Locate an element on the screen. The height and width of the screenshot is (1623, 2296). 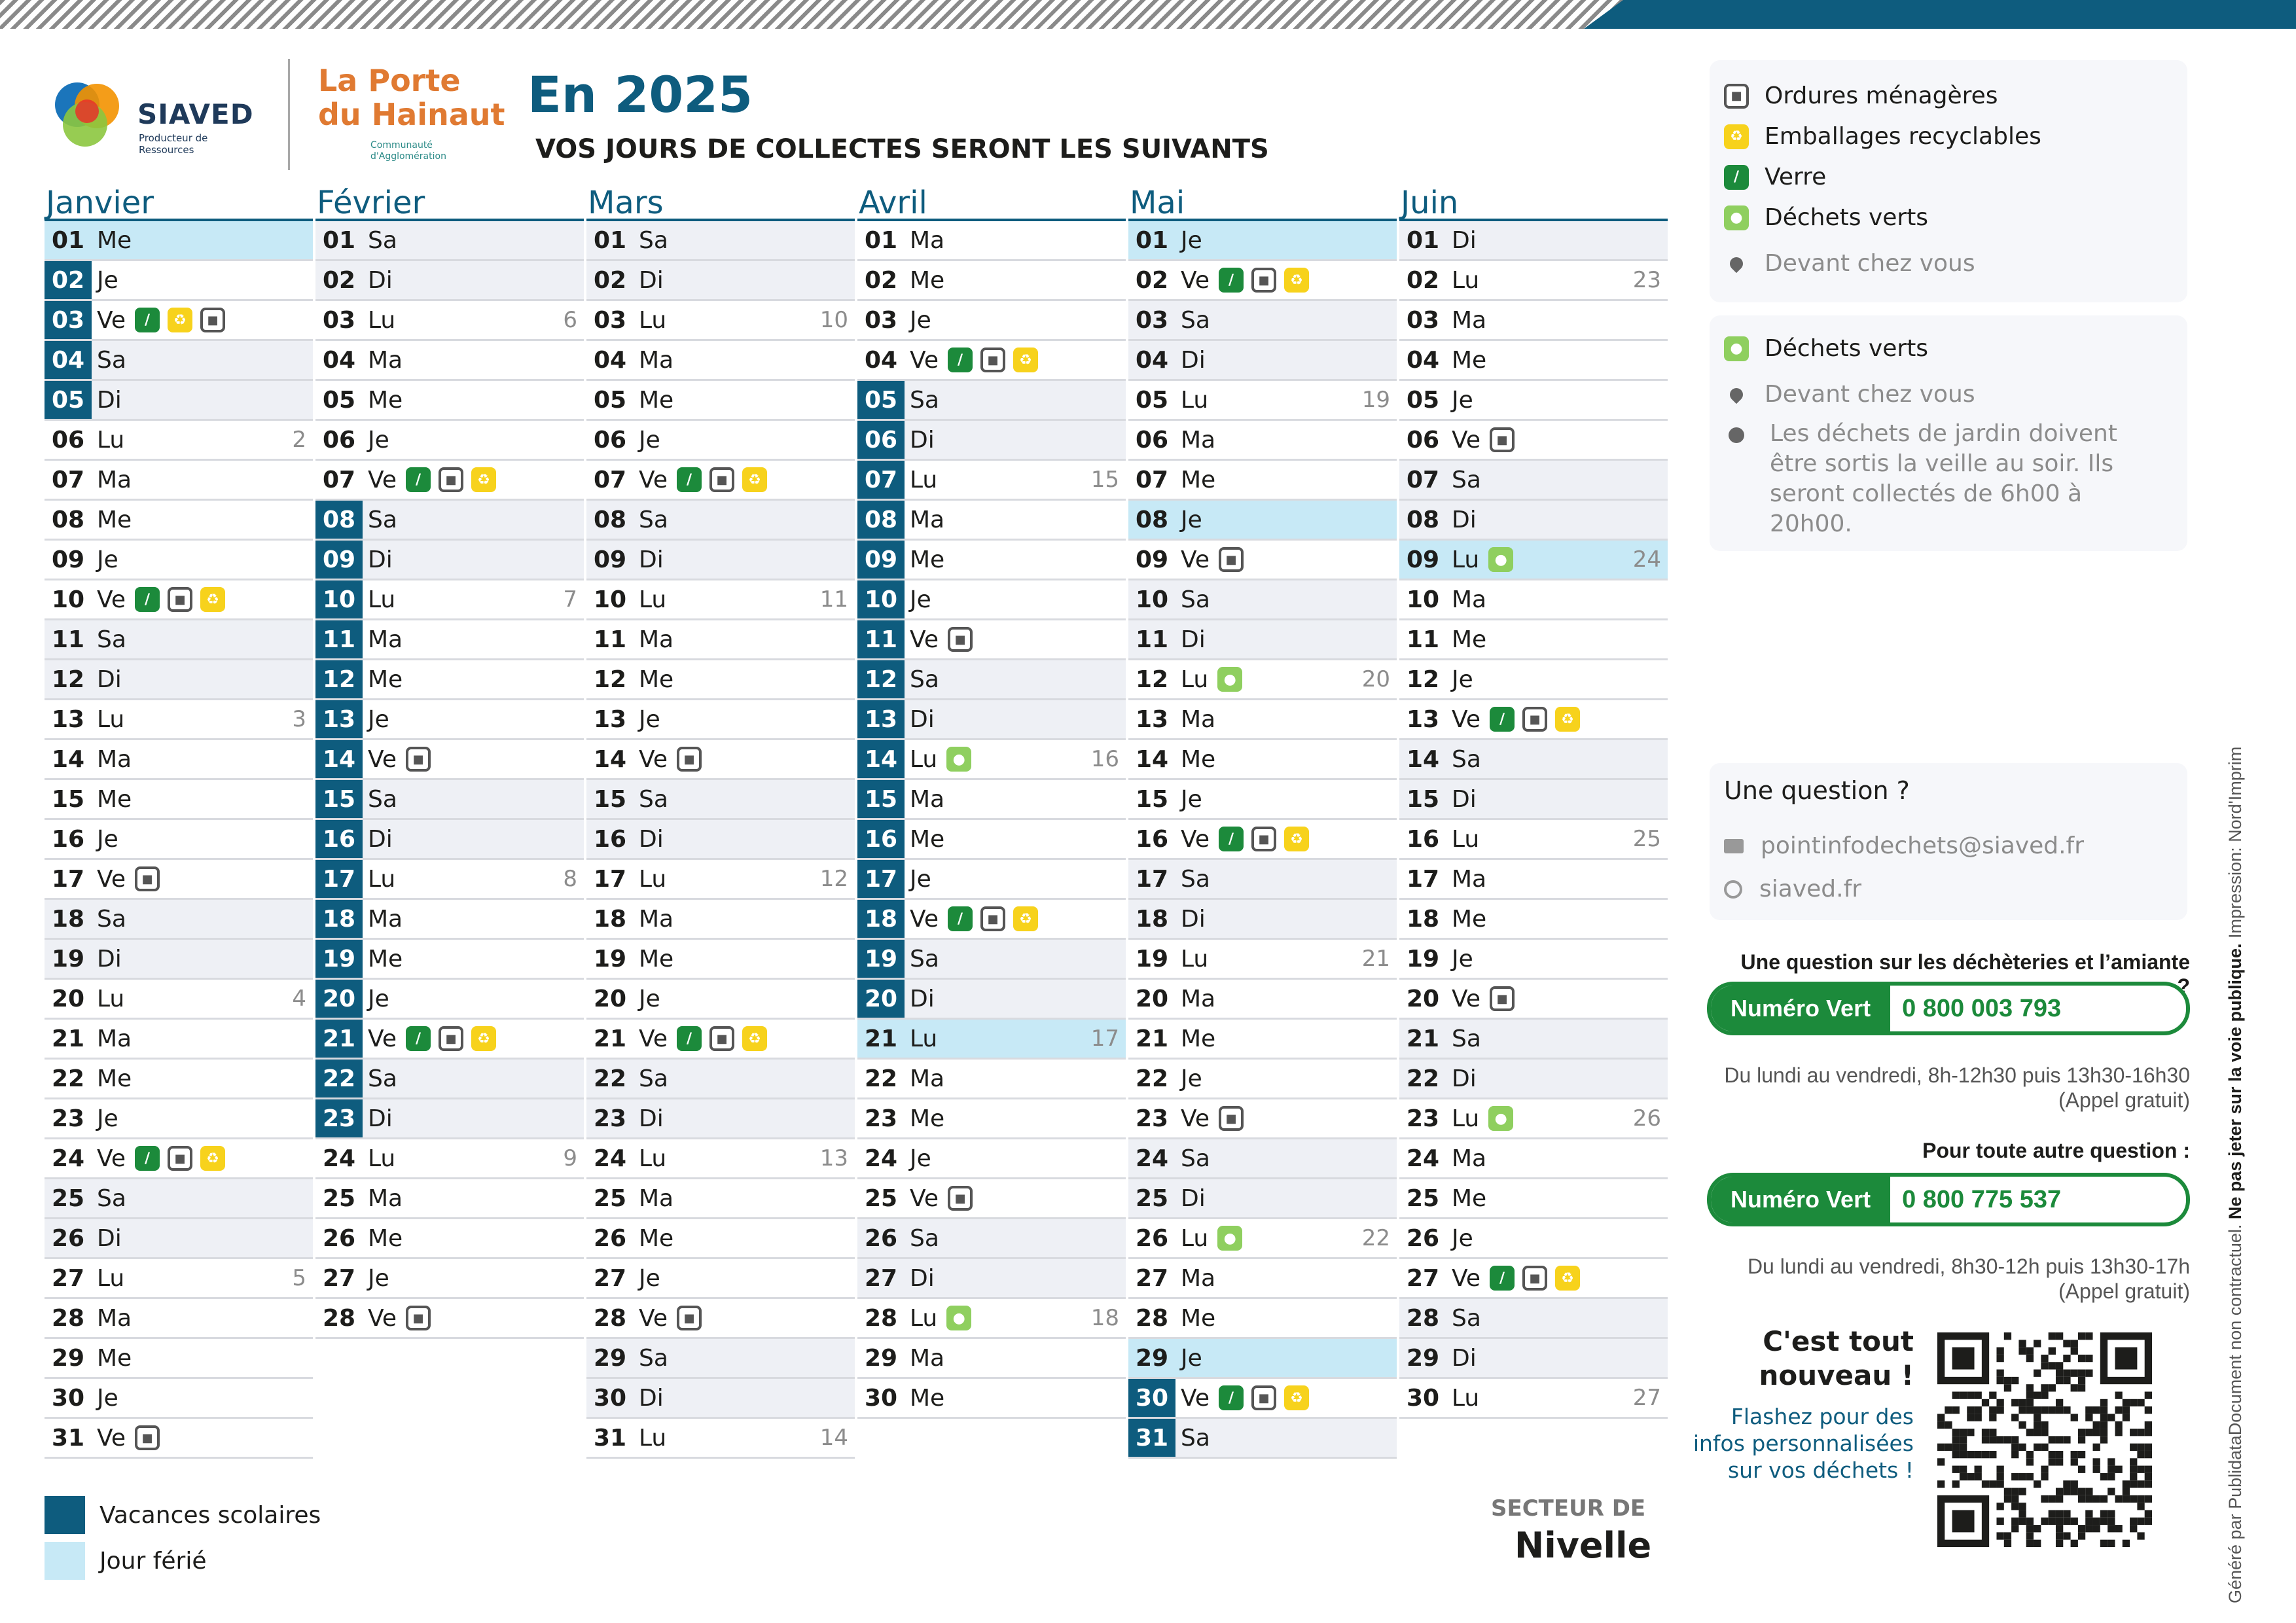
numero-vert-1-number: 0 800 003 793 is located at coordinates (1982, 1008).